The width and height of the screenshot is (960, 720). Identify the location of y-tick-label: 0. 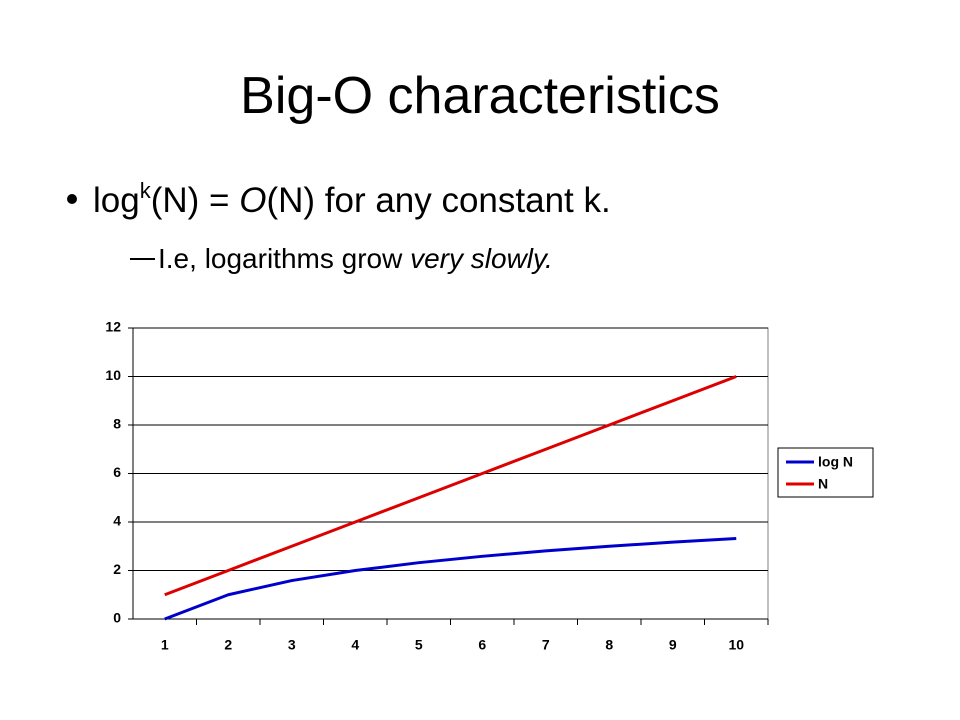
(117, 618).